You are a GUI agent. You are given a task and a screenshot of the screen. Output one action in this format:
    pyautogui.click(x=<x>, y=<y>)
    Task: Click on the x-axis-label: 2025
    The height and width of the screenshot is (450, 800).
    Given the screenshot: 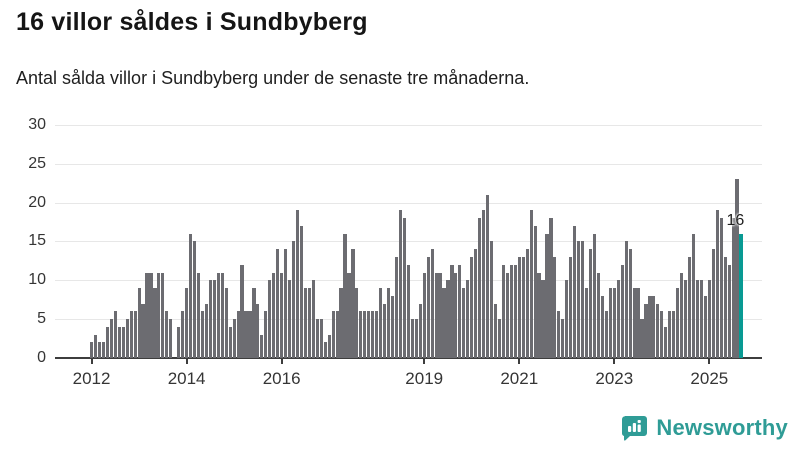 What is the action you would take?
    pyautogui.click(x=709, y=378)
    